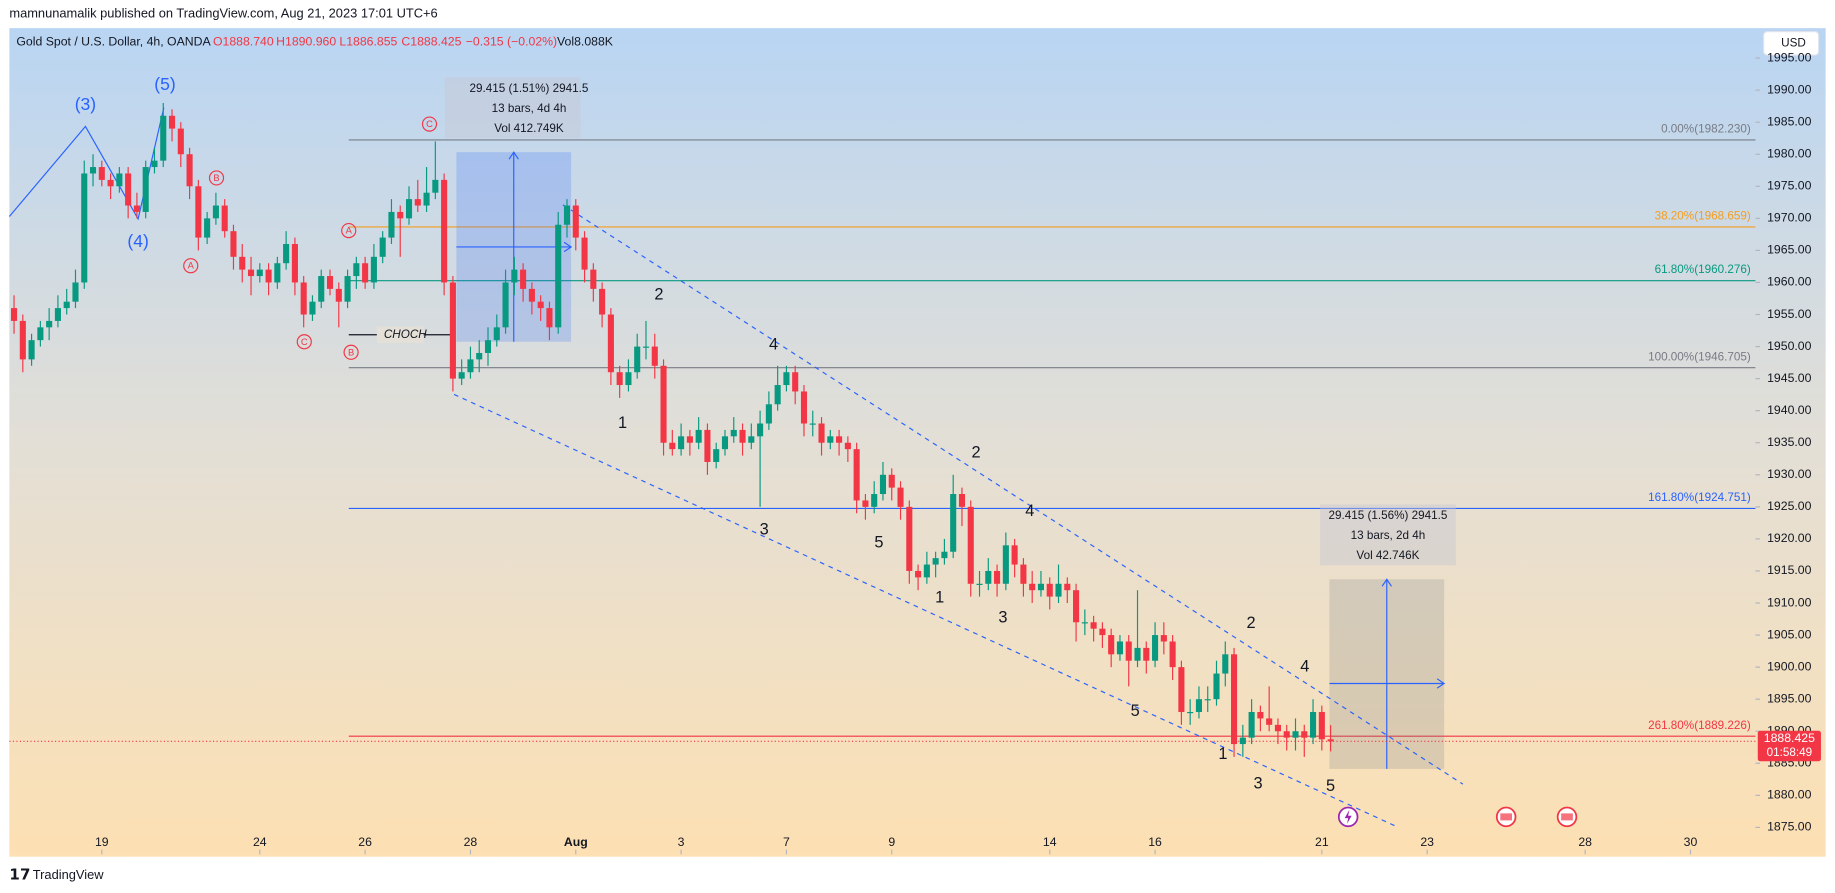 The image size is (1835, 893). I want to click on event-icon-bolt, so click(1348, 816).